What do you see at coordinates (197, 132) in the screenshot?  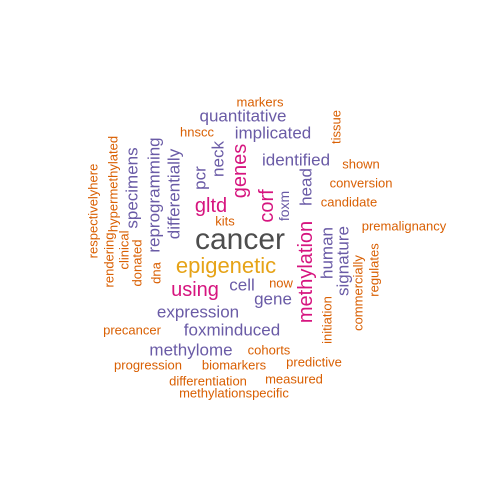 I see `word-hnscc: hnscc` at bounding box center [197, 132].